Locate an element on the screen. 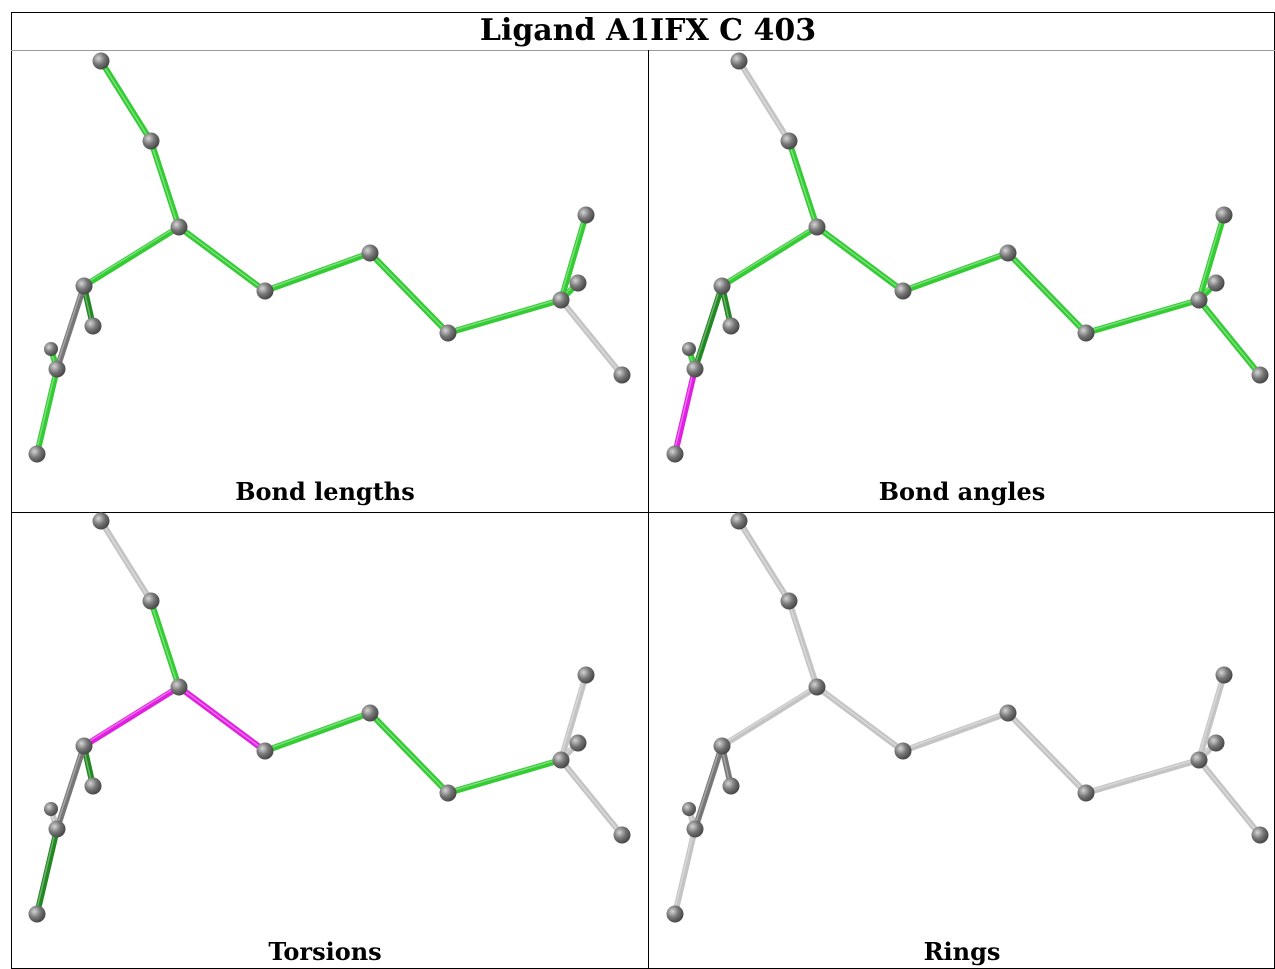 The image size is (1275, 969). panel-label-bond-angles: Bond angles is located at coordinates (962, 491).